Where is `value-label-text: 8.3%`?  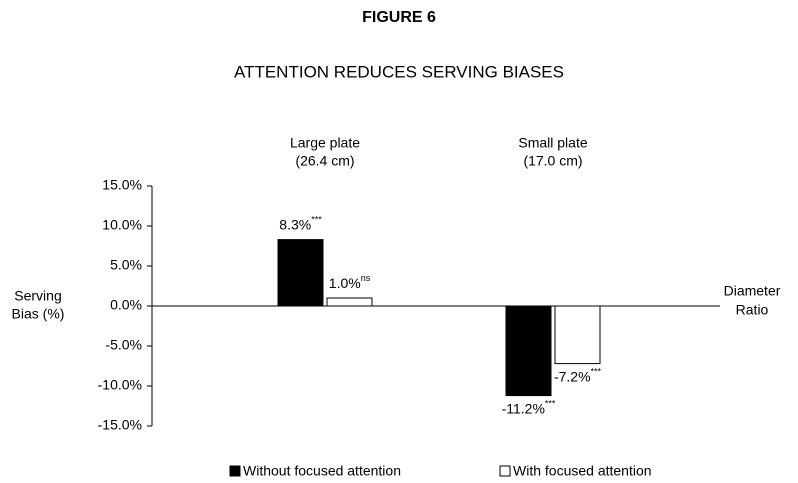
value-label-text: 8.3% is located at coordinates (295, 224).